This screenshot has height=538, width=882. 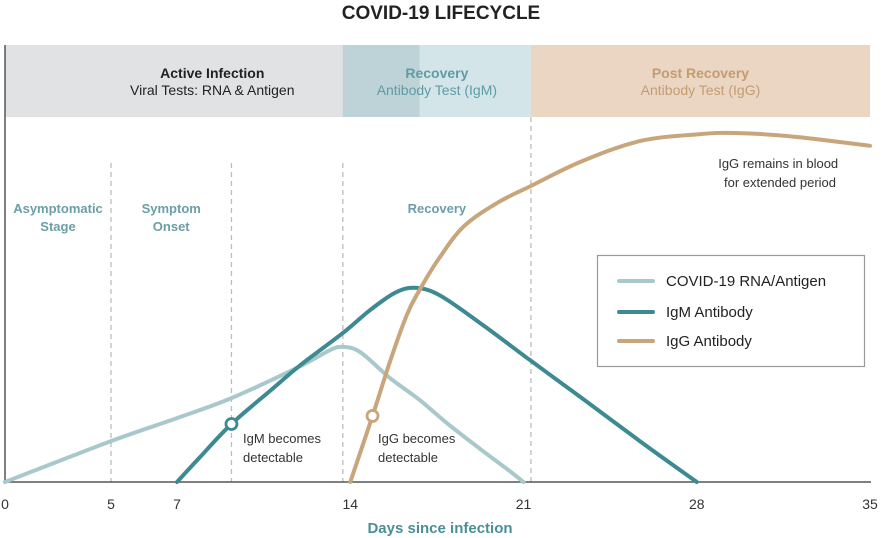 What do you see at coordinates (780, 173) in the screenshot?
I see `annotation-igg-remains-in-blood: IgG remains in blood for extended period` at bounding box center [780, 173].